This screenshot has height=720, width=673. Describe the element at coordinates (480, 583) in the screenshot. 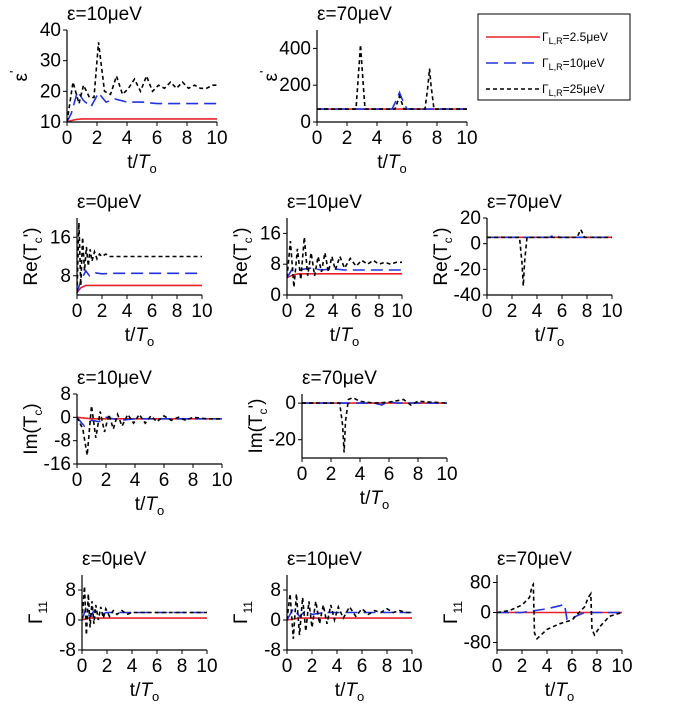

I see `y-tick-label: 80` at that location.